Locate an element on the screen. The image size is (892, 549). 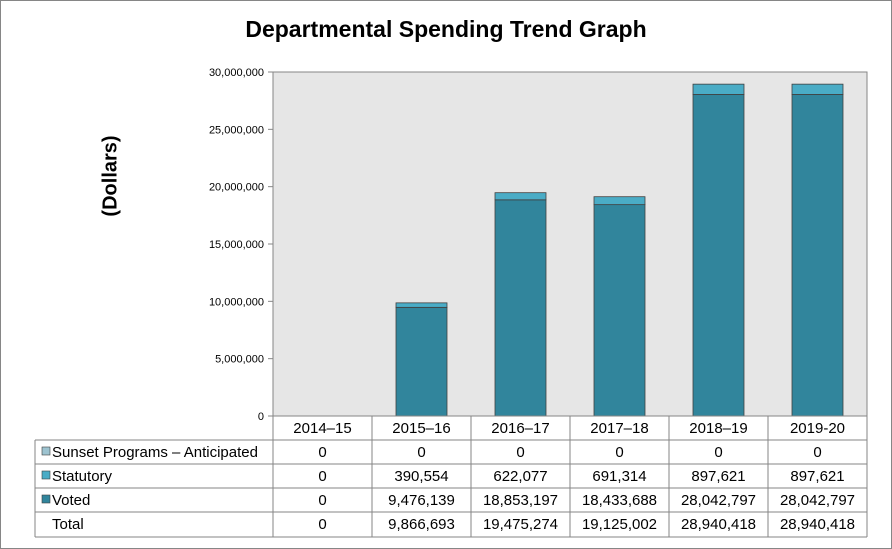
legend-swatch-voted is located at coordinates (46, 499).